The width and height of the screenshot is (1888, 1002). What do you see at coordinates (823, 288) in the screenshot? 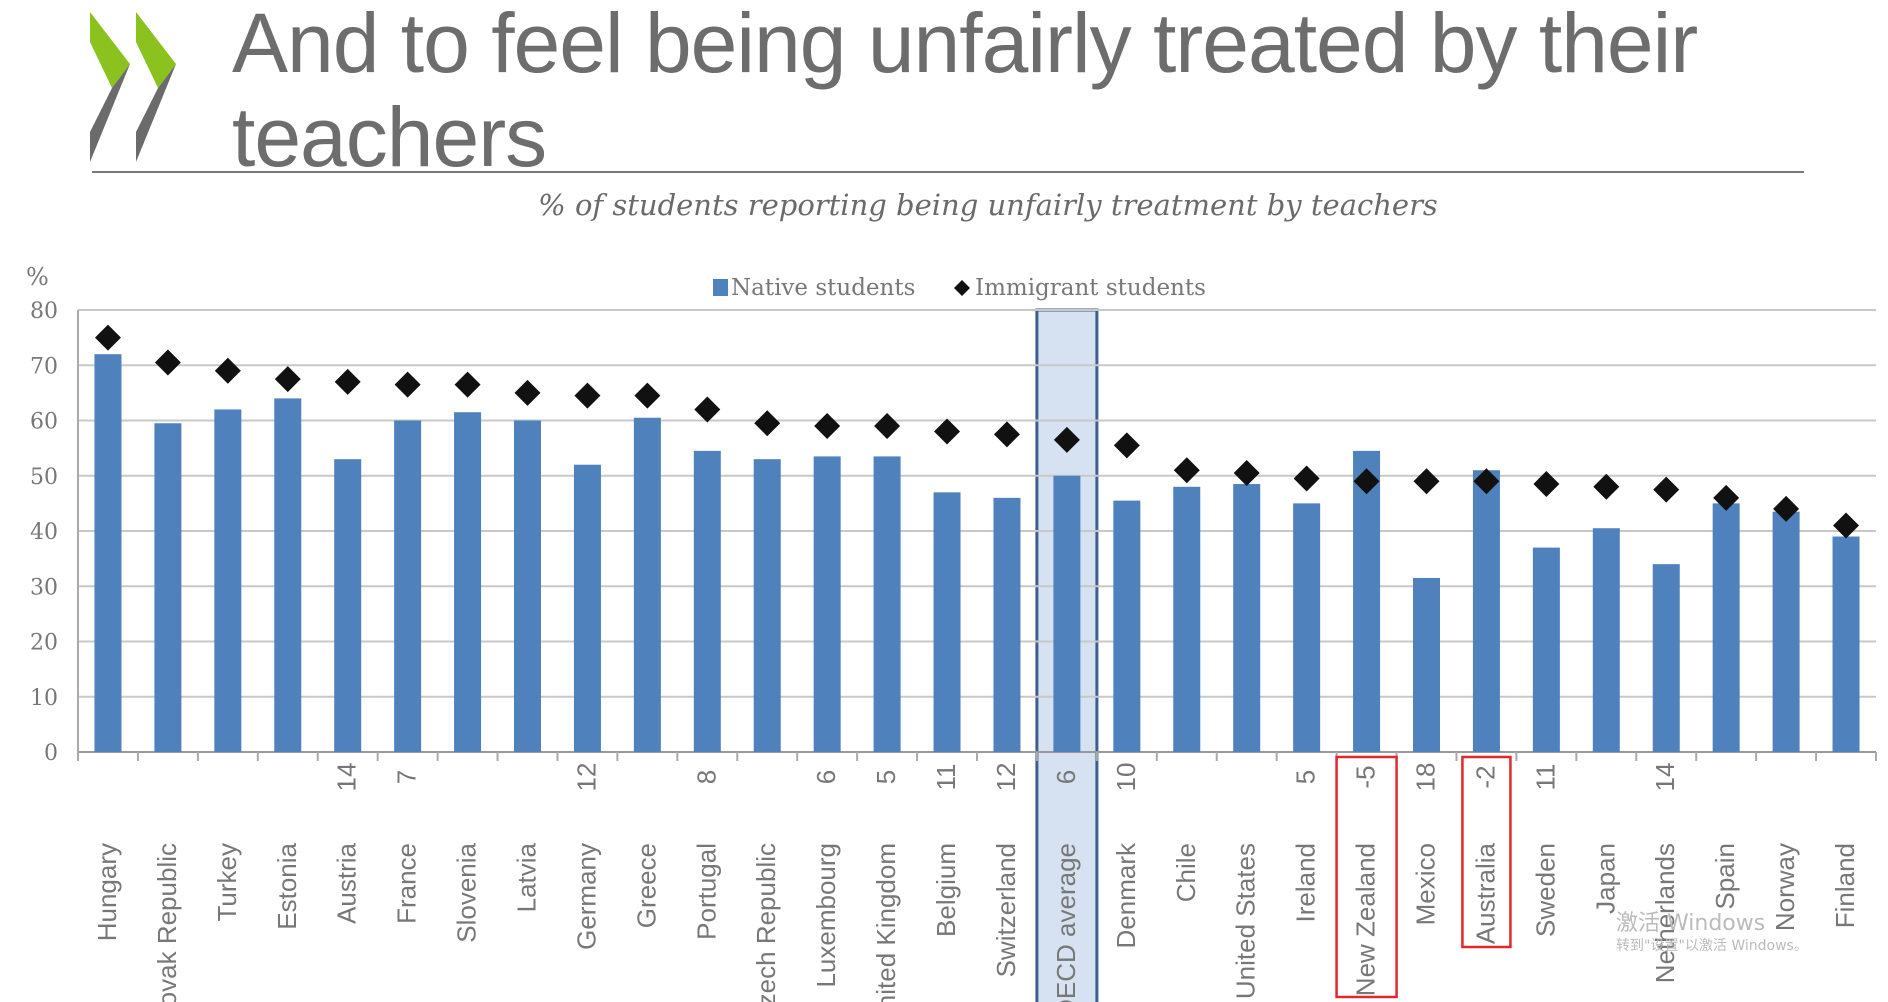
I see `legend-native-label: Native students` at bounding box center [823, 288].